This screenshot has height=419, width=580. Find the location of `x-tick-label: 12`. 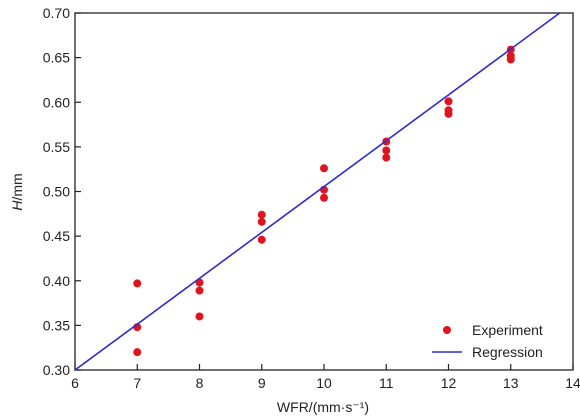

x-tick-label: 12 is located at coordinates (449, 383).